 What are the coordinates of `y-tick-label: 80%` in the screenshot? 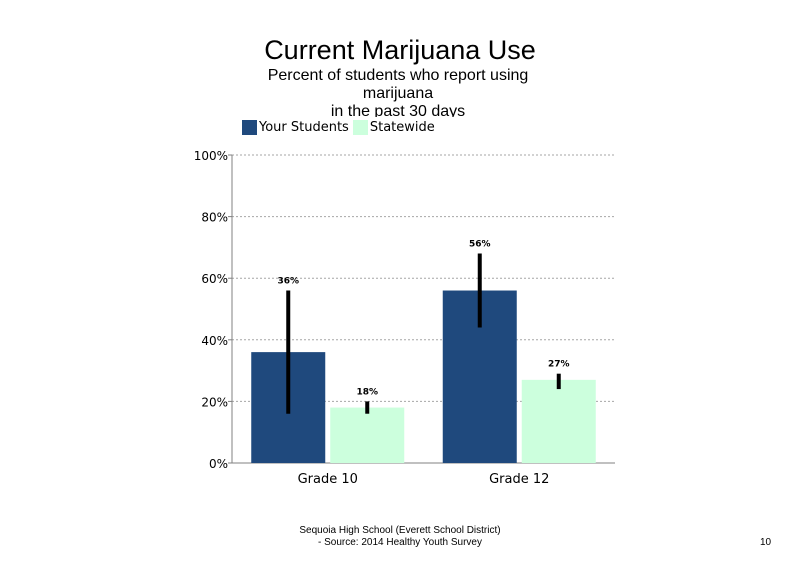 It's located at (214, 218).